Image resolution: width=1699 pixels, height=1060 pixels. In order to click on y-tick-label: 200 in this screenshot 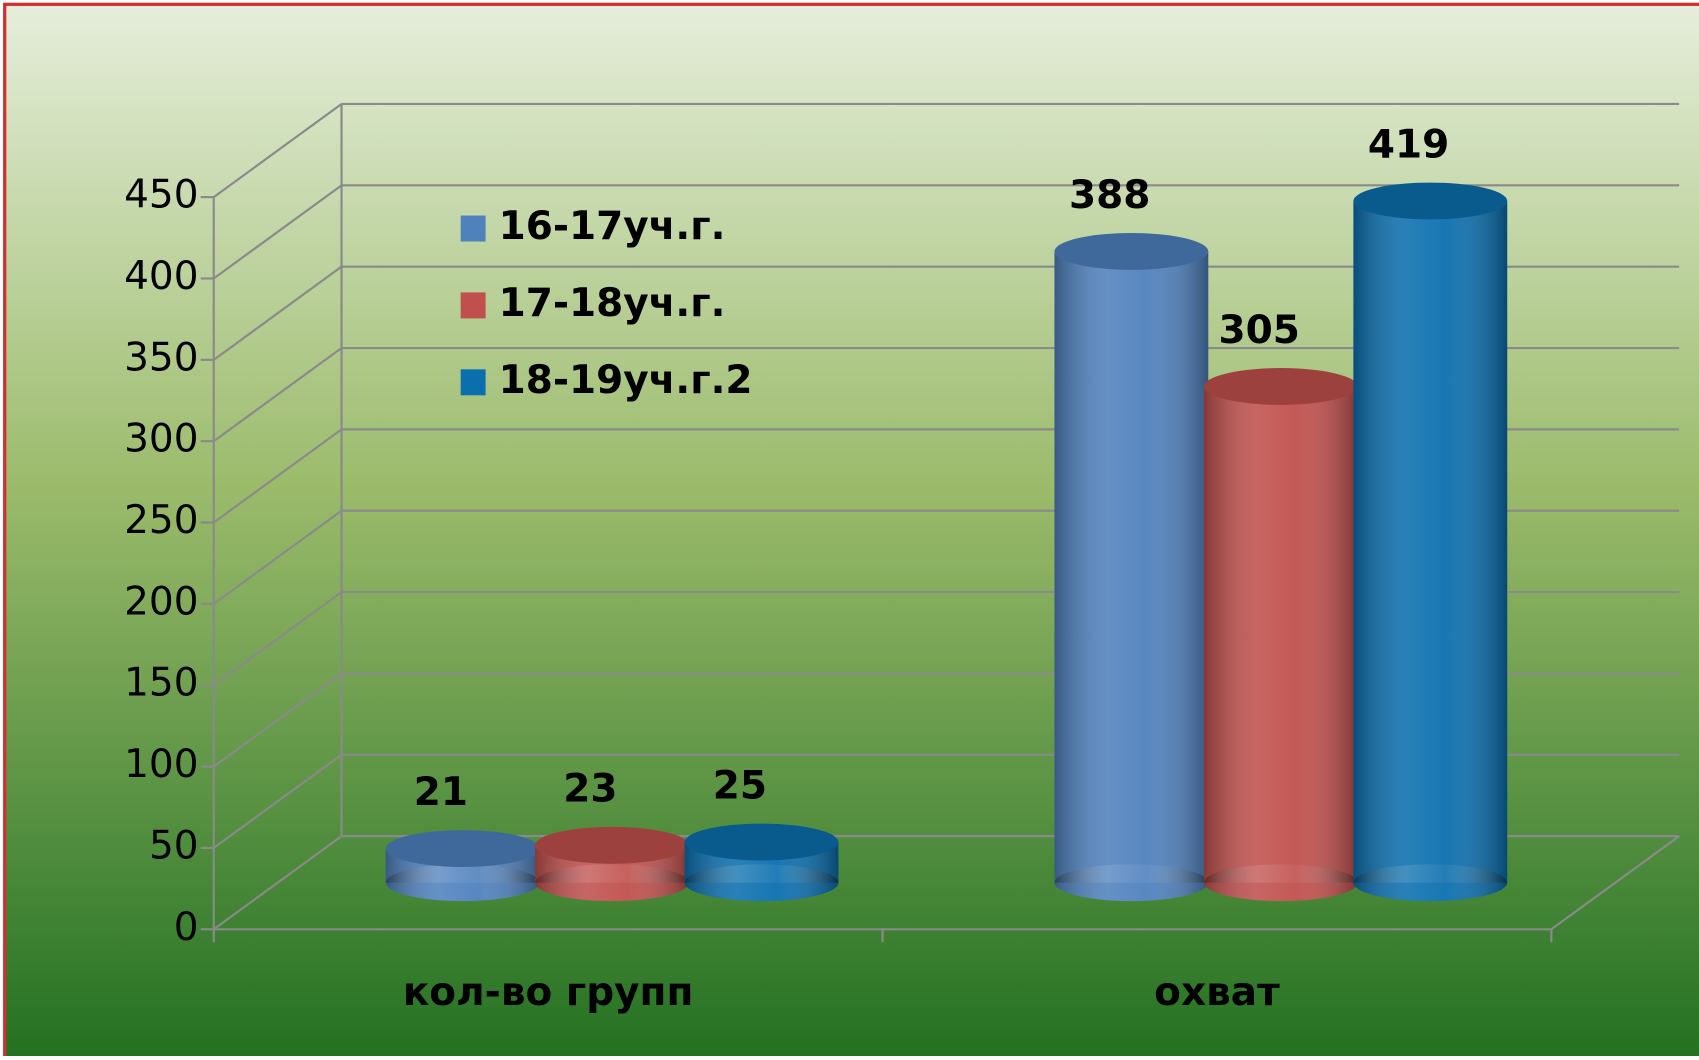, I will do `click(161, 601)`.